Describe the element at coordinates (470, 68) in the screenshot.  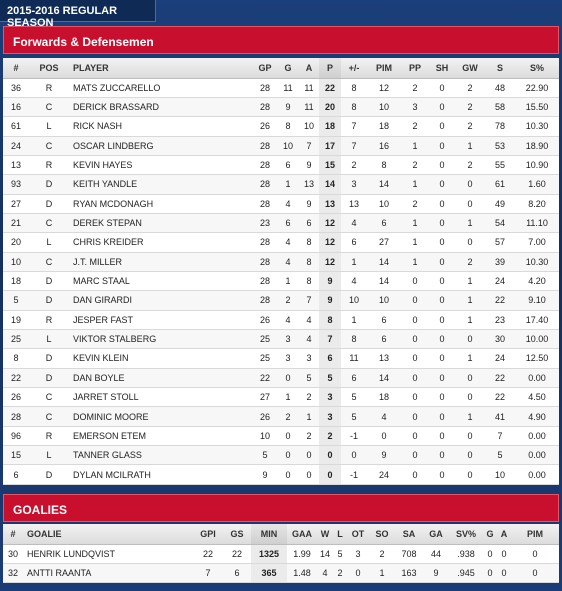
I see `skaters-col-header: GW` at that location.